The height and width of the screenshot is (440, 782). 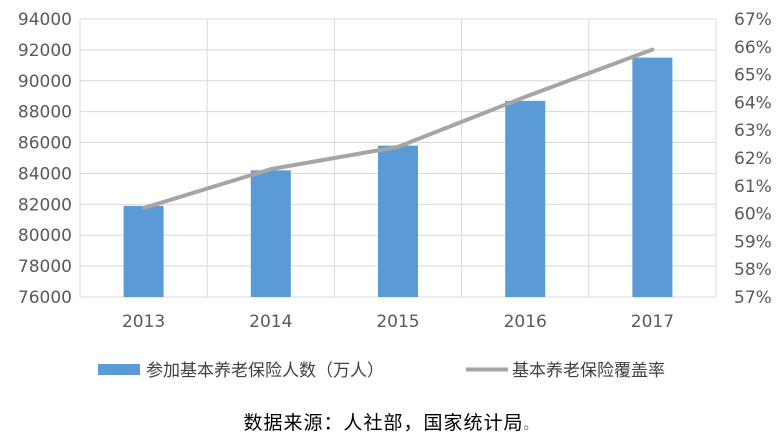 I want to click on x-tick-label: 2017, so click(x=652, y=322).